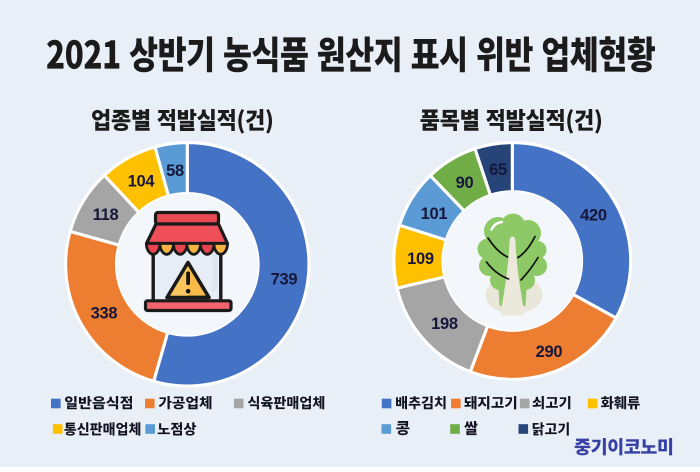 The height and width of the screenshot is (472, 700). What do you see at coordinates (434, 214) in the screenshot?
I see `svg-text: 101` at bounding box center [434, 214].